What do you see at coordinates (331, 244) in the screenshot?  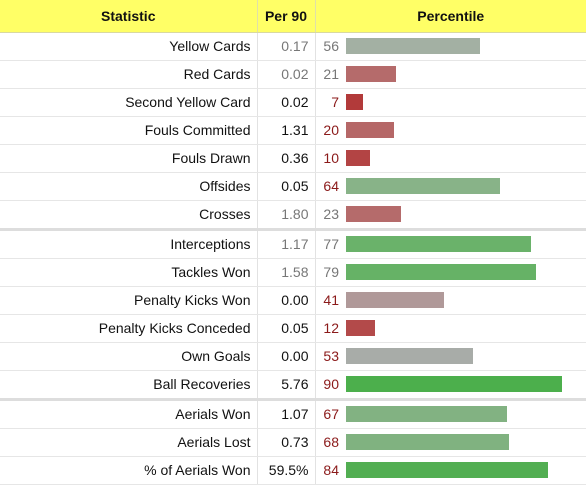 I see `percentile-value: 77` at bounding box center [331, 244].